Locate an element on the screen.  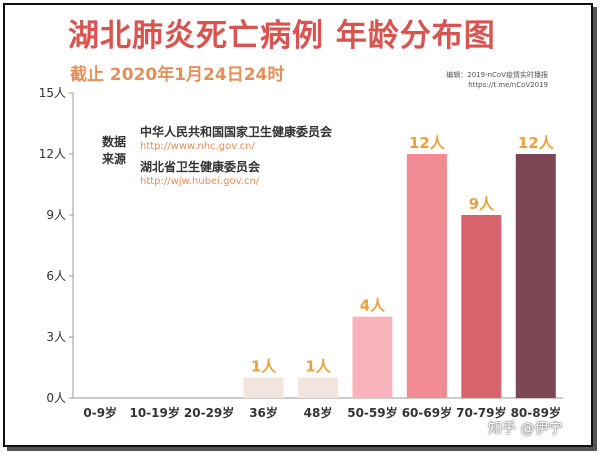
chart-title: 湖北肺炎死亡病例 年龄分布图 is located at coordinates (282, 36).